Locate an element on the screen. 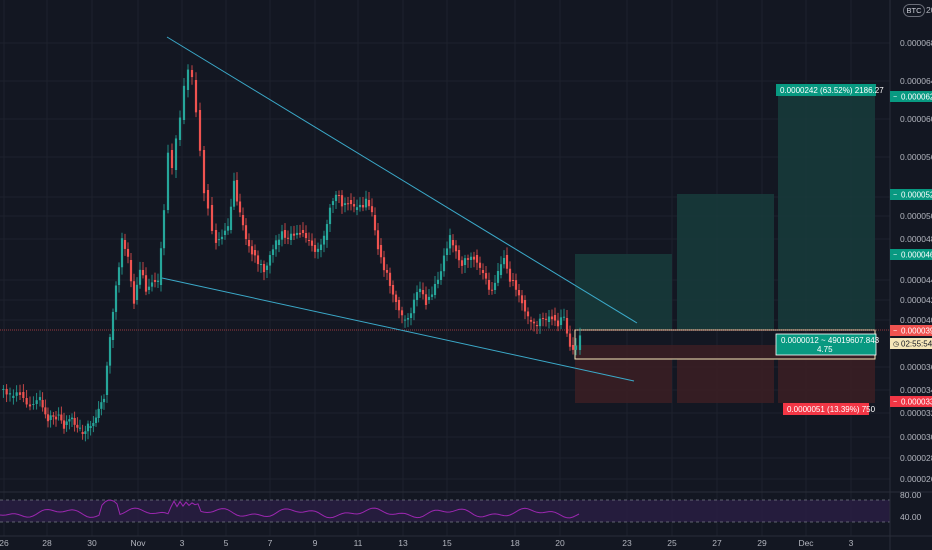  entry-label: 0.0000012 ~ 49019607.843 4.75 is located at coordinates (827, 344).